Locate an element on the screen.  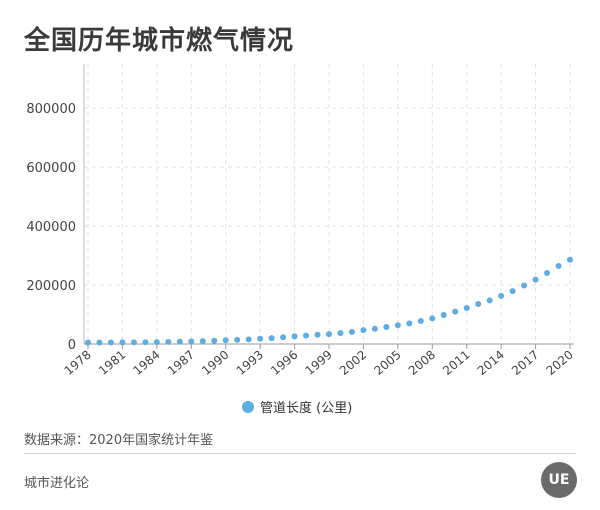
x-tick-label: 1987 is located at coordinates (181, 363).